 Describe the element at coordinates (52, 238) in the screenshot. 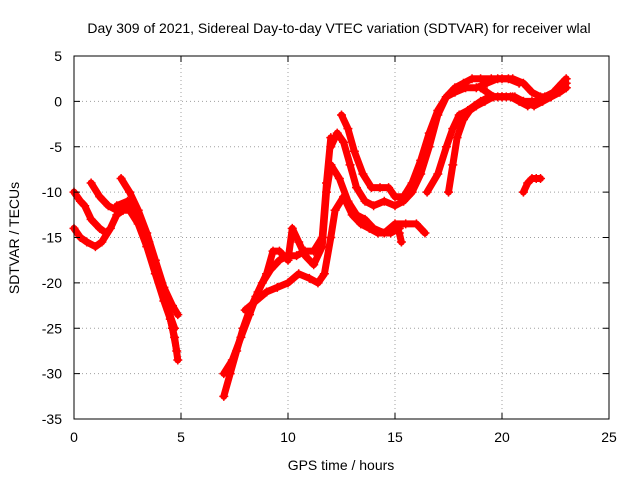

I see `y-tick-label: -15` at that location.